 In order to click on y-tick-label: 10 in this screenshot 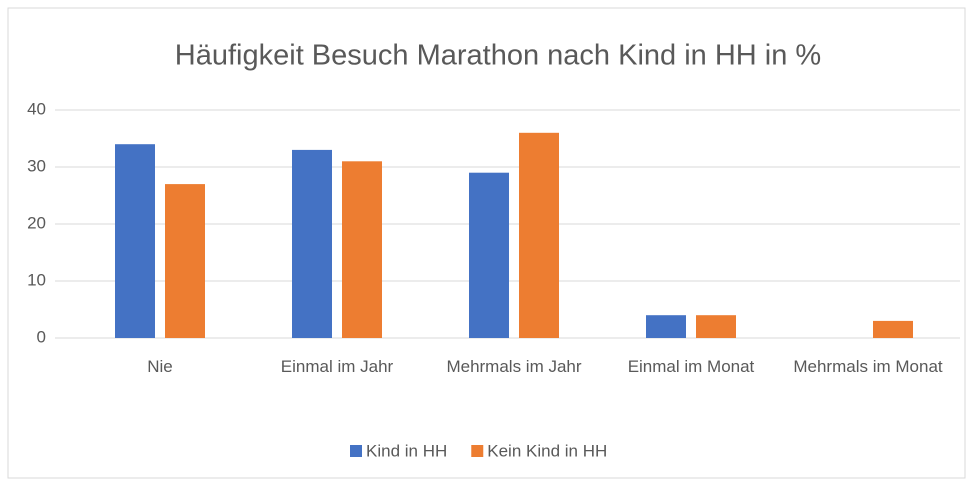, I will do `click(36, 279)`.